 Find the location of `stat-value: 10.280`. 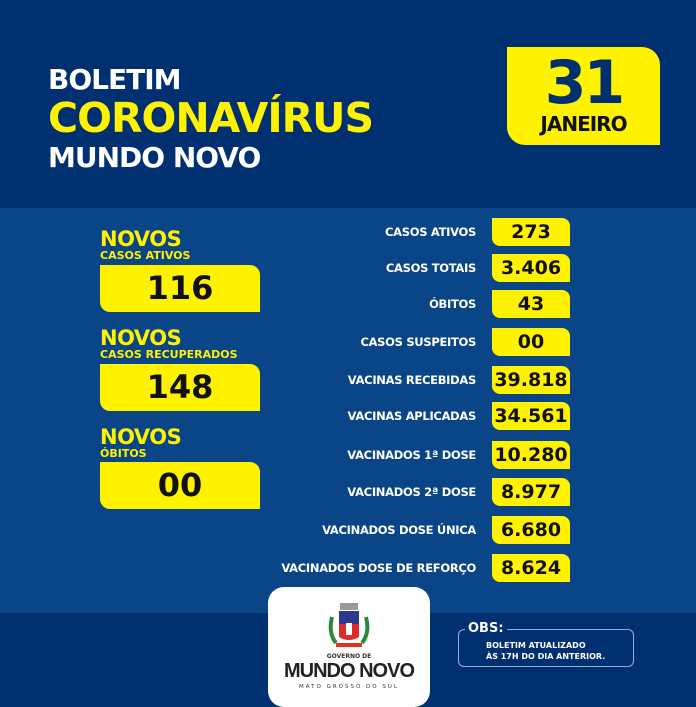

stat-value: 10.280 is located at coordinates (531, 455).